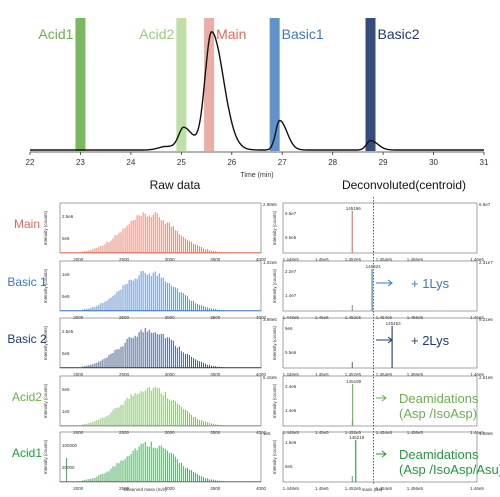  What do you see at coordinates (484, 162) in the screenshot?
I see `chromatogram-tick-label: 31` at bounding box center [484, 162].